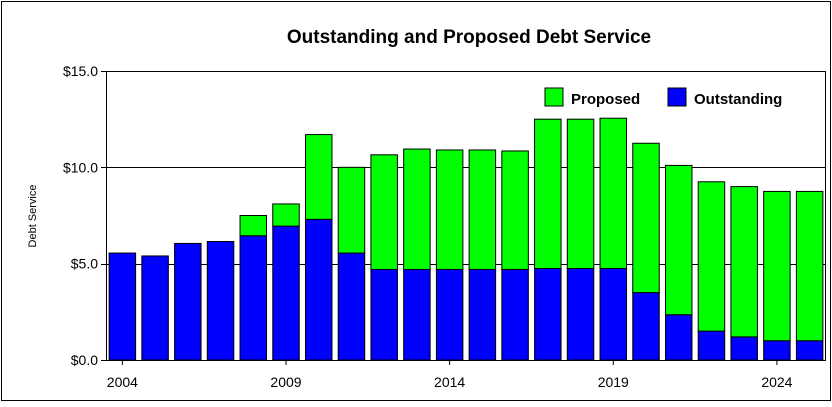 The image size is (832, 407). Describe the element at coordinates (286, 215) in the screenshot. I see `bar-proposed-2009` at that location.